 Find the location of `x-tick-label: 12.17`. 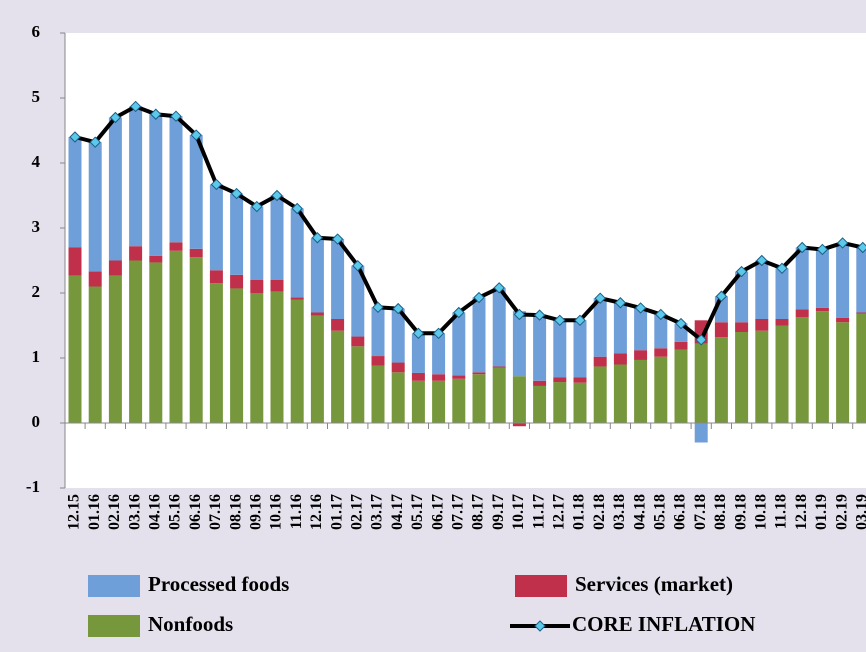

x-tick-label: 12.17 is located at coordinates (558, 512).